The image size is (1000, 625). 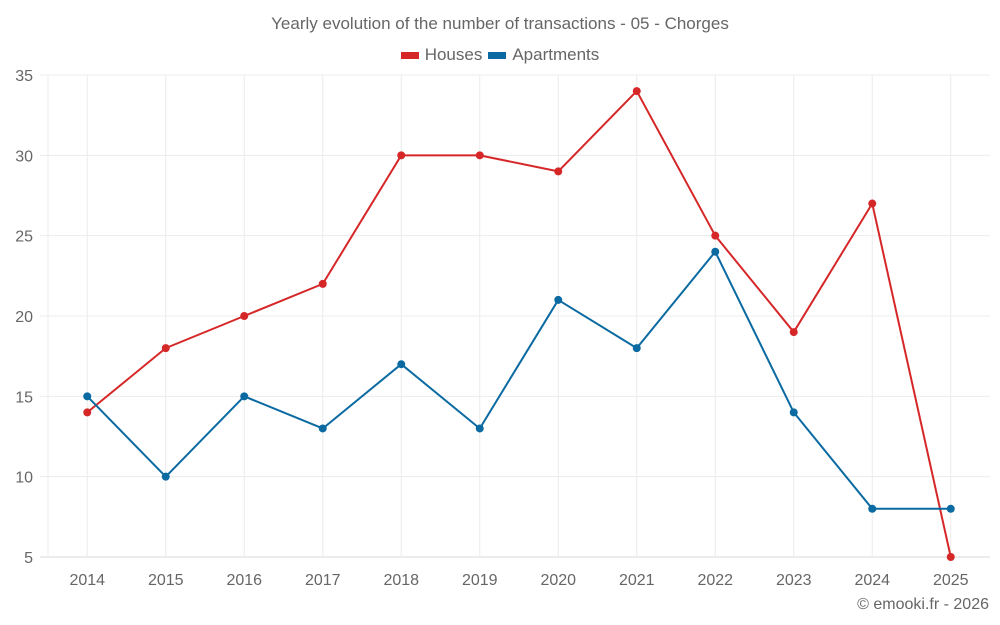 I want to click on x-tick-label: 2024, so click(x=872, y=580).